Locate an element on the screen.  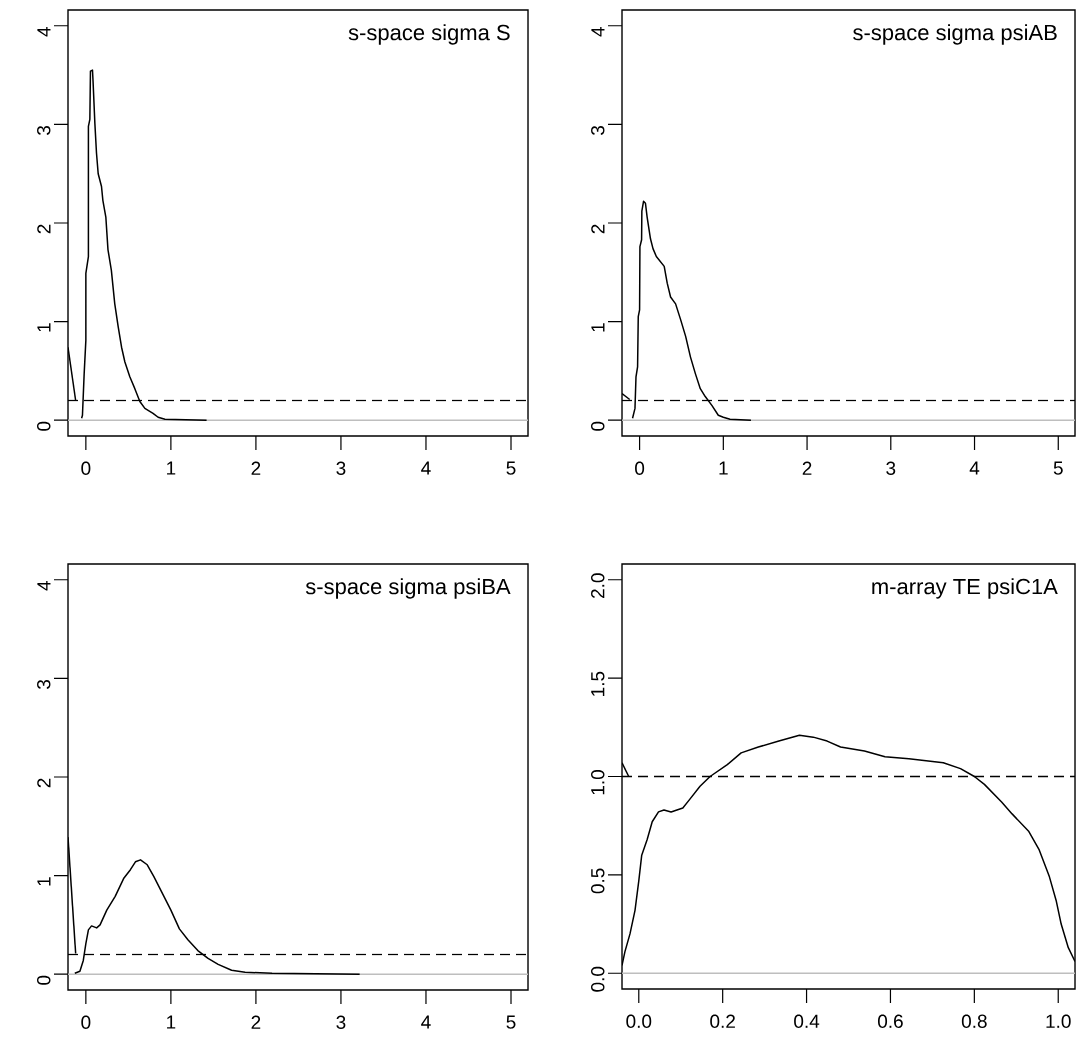
x-tick-label: 0.2 is located at coordinates (722, 1021).